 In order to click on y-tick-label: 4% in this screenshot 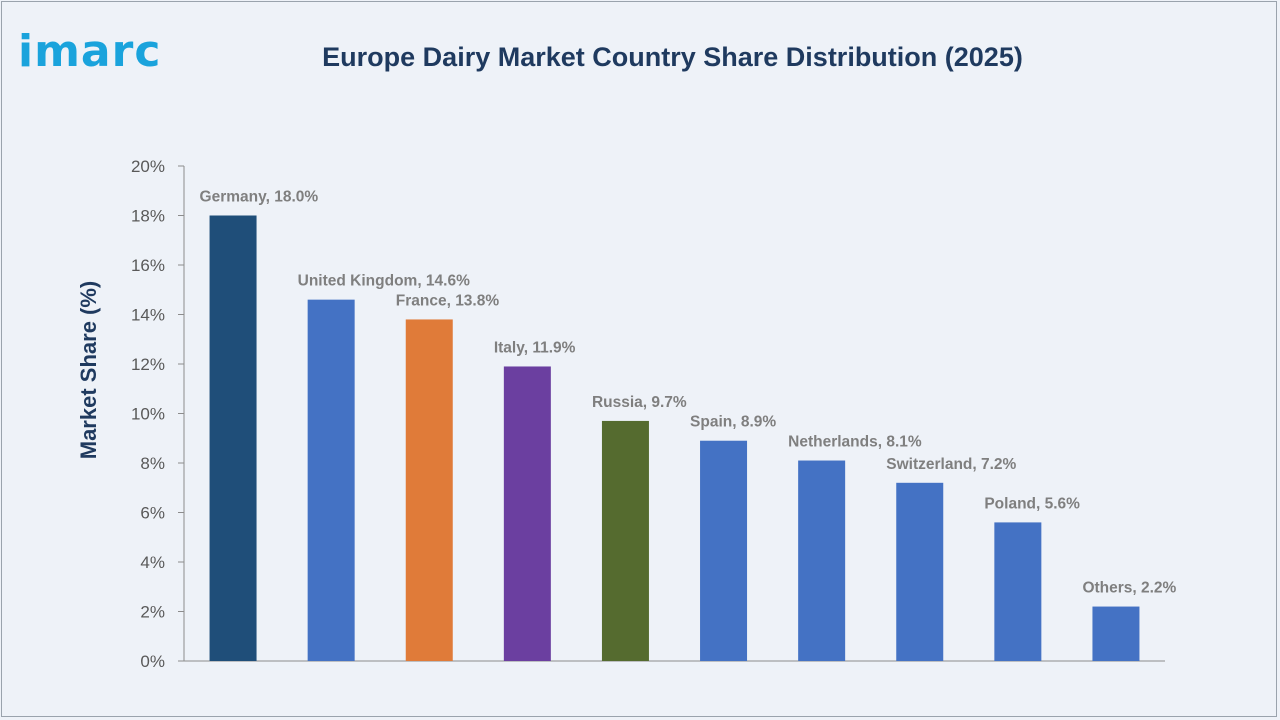, I will do `click(152, 562)`.